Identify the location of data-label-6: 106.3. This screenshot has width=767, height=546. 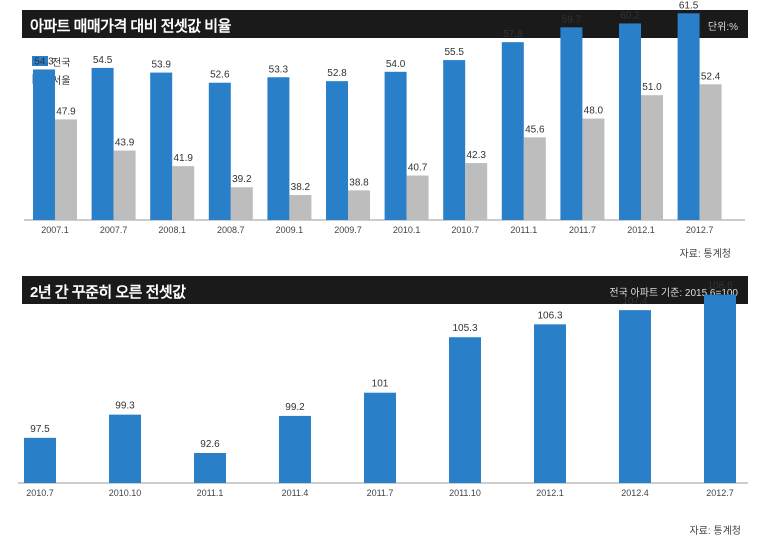
(549, 315).